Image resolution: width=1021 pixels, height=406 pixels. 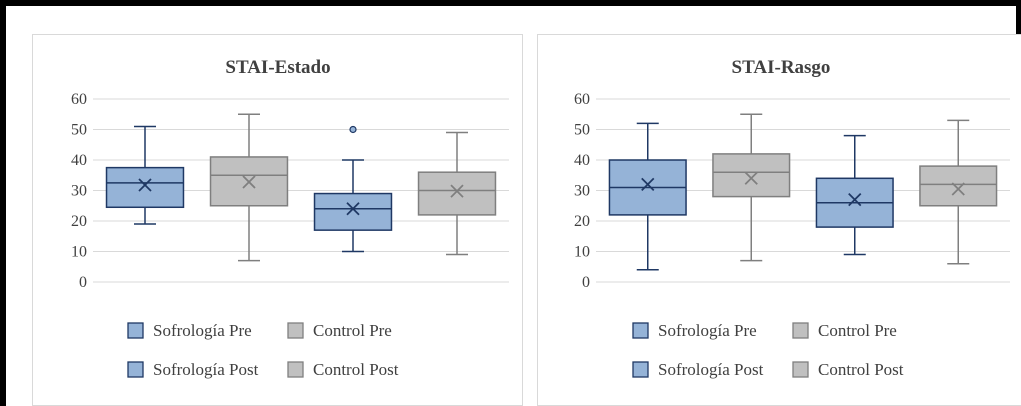 What do you see at coordinates (277, 67) in the screenshot?
I see `chart-title: STAI-Estado` at bounding box center [277, 67].